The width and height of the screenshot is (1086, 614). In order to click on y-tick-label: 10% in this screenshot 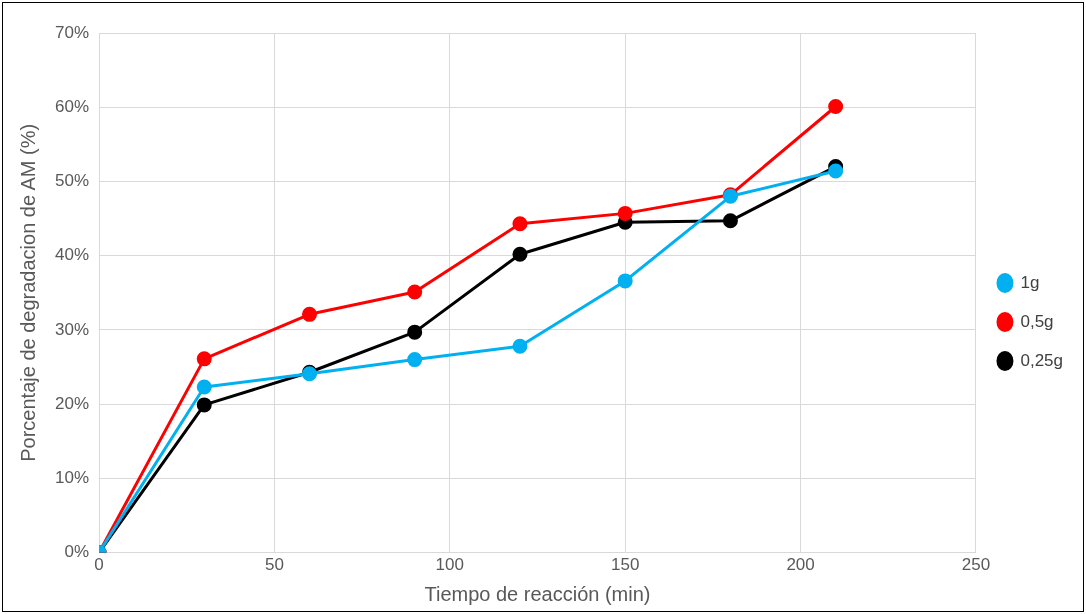, I will do `click(72, 478)`.